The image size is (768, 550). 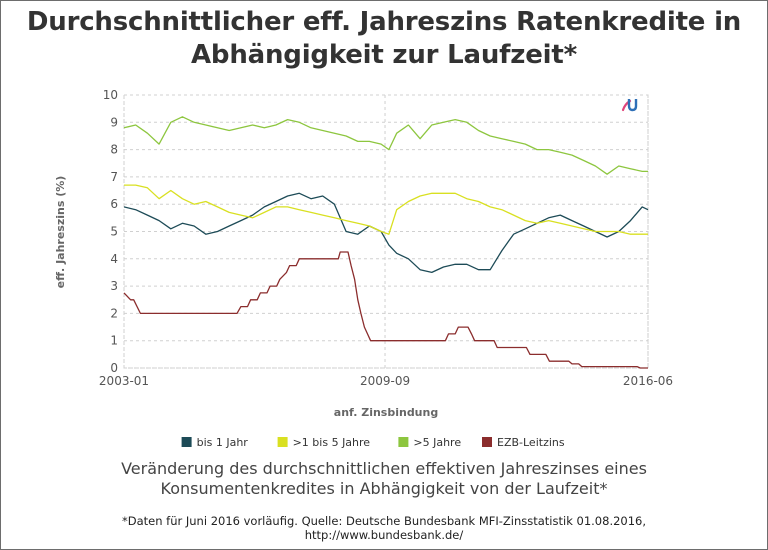 I want to click on x-tick-label: 2016-06, so click(x=648, y=381).